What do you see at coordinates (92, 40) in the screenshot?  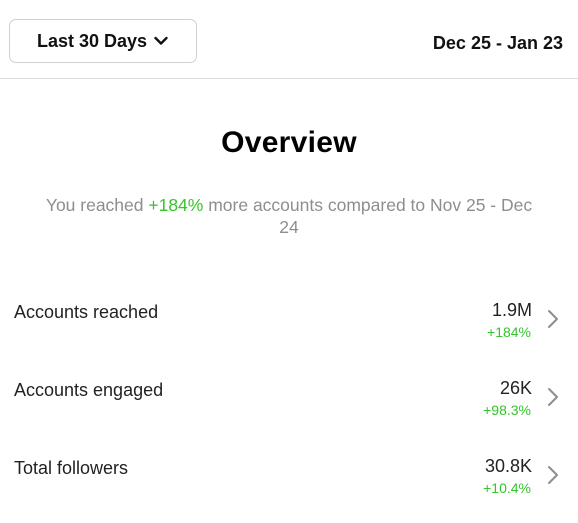 I see `date-range-dropdown-label: Last 30 Days` at bounding box center [92, 40].